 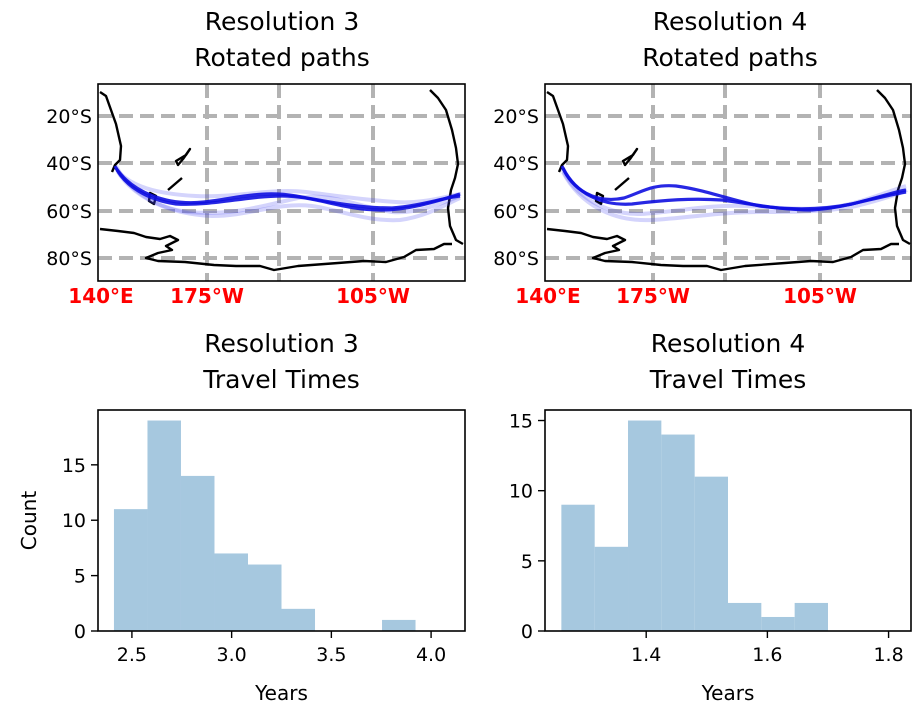 What do you see at coordinates (282, 21) in the screenshot?
I see `map-title-line-1: Resolution 3` at bounding box center [282, 21].